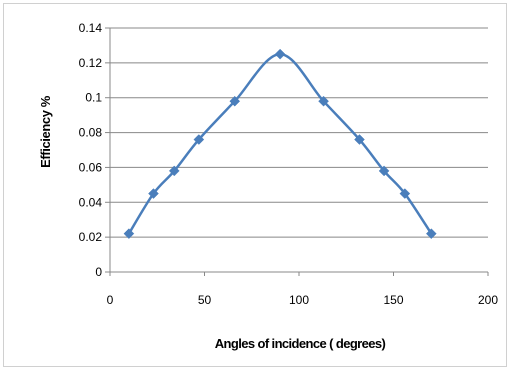 This screenshot has width=512, height=372. I want to click on y-tick-label: 0, so click(98, 272).